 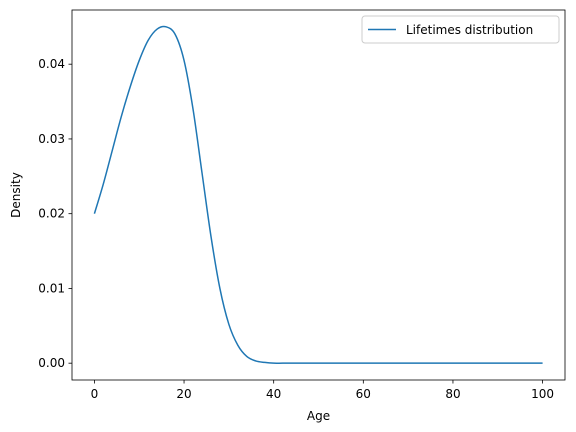 What do you see at coordinates (322, 390) in the screenshot?
I see `x-axis-ticks: 0 20 40 60 80 100` at bounding box center [322, 390].